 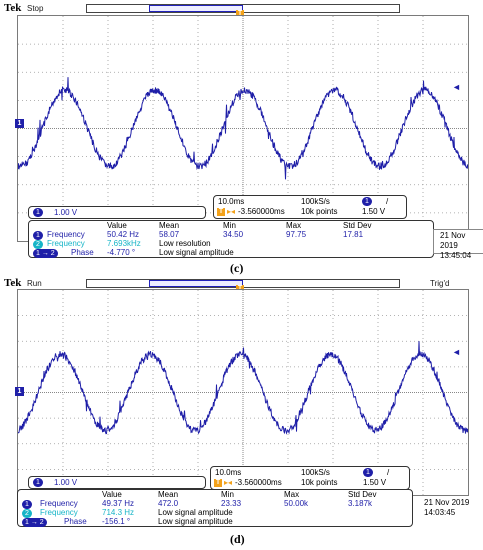 I want to click on scope-d-trigger-level-arrow-icon: ◄, so click(x=456, y=352).